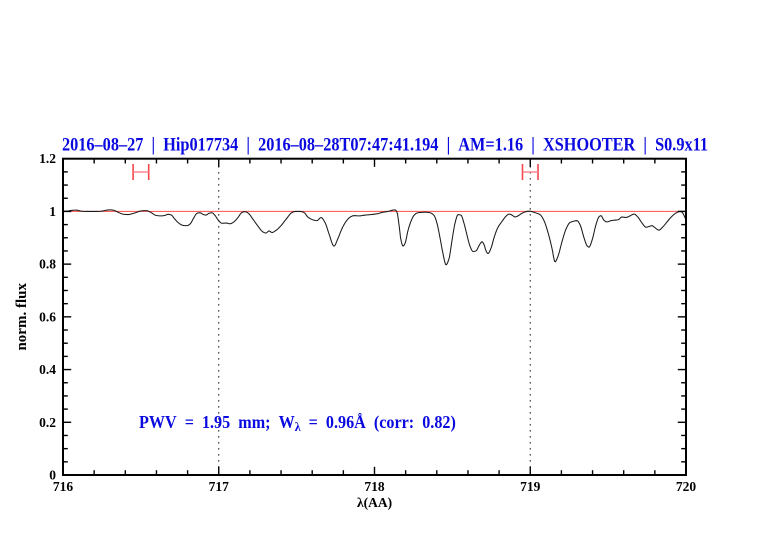  What do you see at coordinates (47, 264) in the screenshot?
I see `svg-text: 0.8` at bounding box center [47, 264].